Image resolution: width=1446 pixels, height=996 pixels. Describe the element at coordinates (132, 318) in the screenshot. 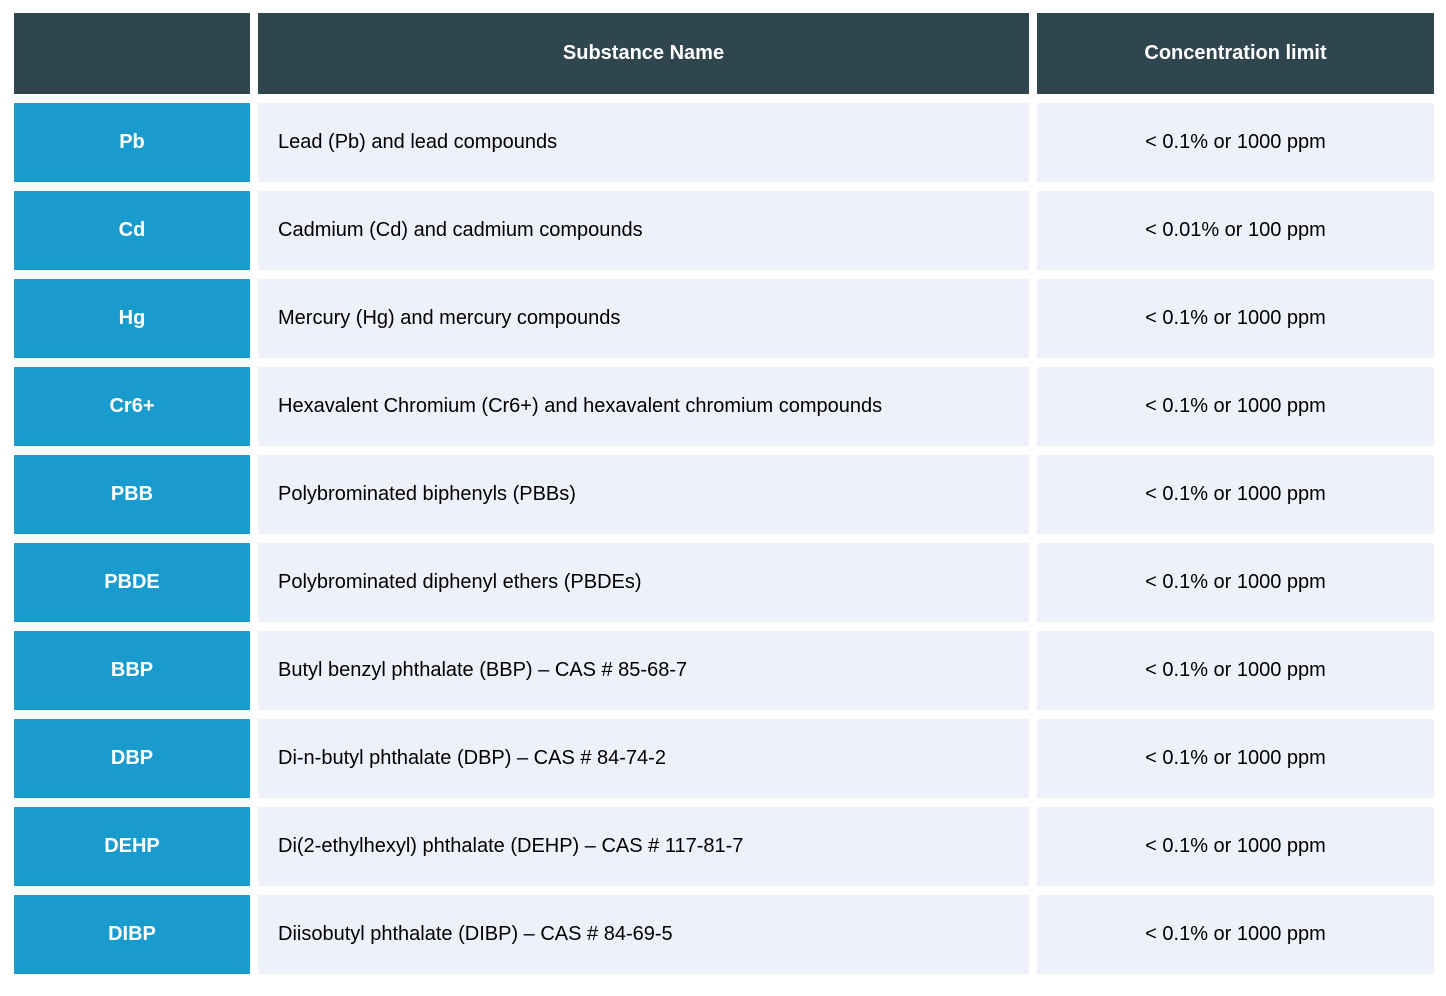

I see `substance-abbr-cell: Hg` at that location.